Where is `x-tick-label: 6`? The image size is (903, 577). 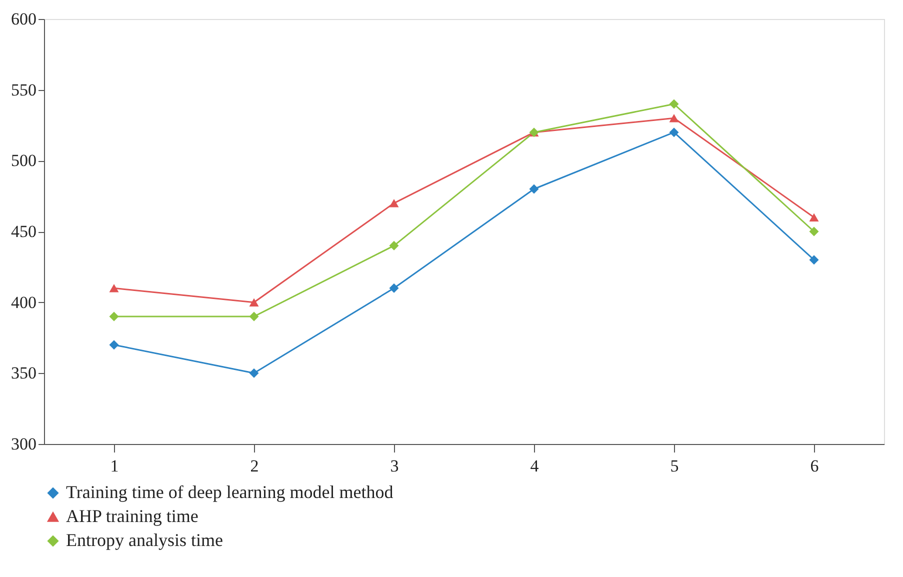 x-tick-label: 6 is located at coordinates (814, 466).